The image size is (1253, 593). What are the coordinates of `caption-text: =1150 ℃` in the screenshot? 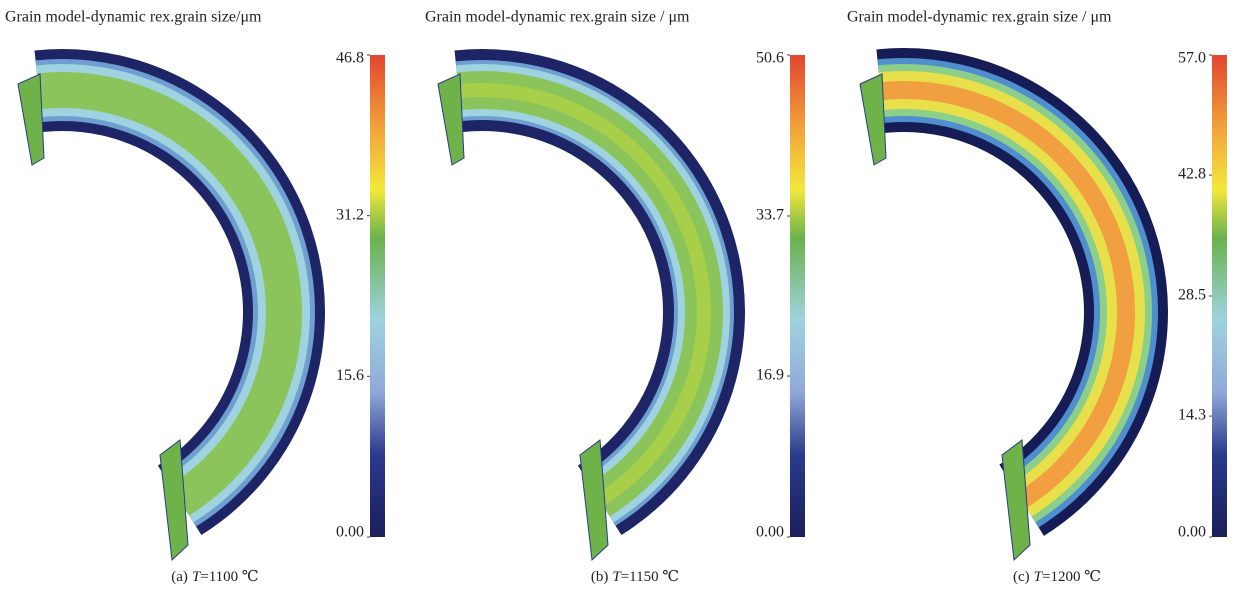 It's located at (650, 577).